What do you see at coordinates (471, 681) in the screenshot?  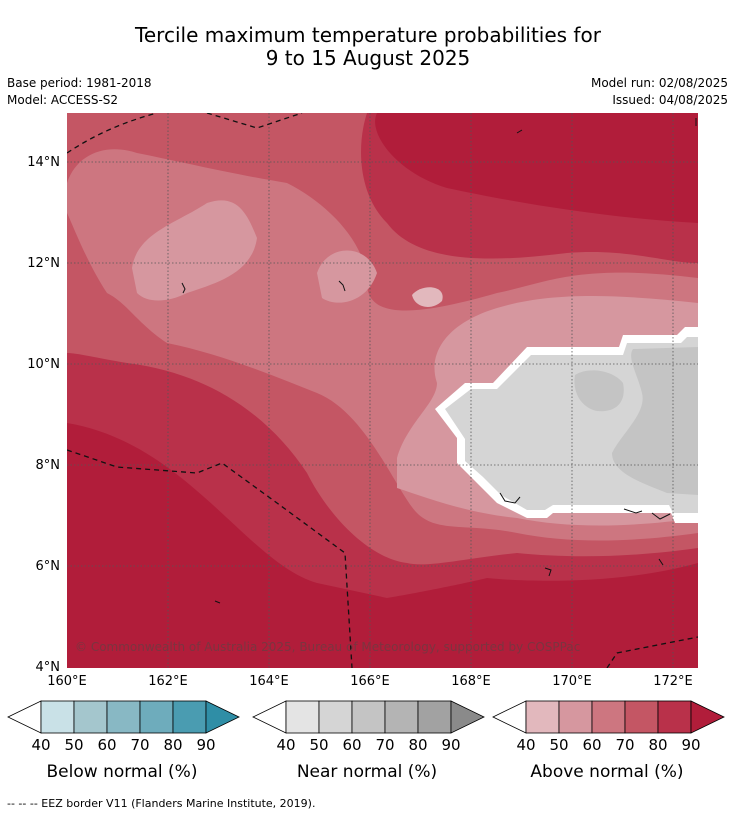 I see `x-tick: 168°E` at bounding box center [471, 681].